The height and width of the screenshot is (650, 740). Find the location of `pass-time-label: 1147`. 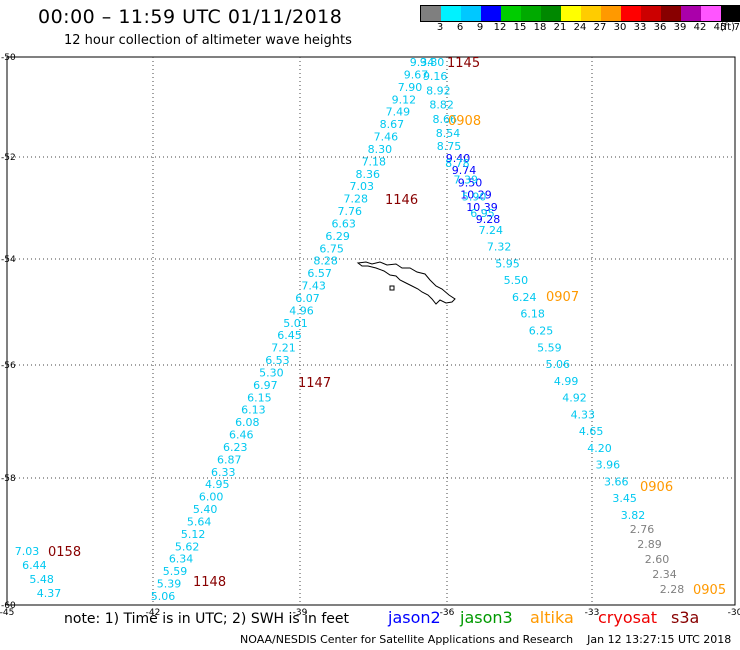

pass-time-label: 1147 is located at coordinates (314, 383).